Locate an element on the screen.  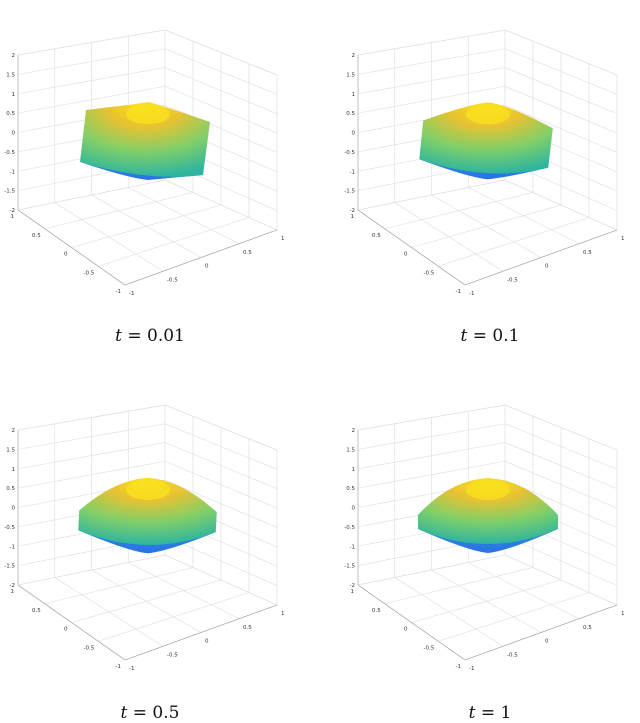
caption-3: t = 0.5 is located at coordinates (150, 713).